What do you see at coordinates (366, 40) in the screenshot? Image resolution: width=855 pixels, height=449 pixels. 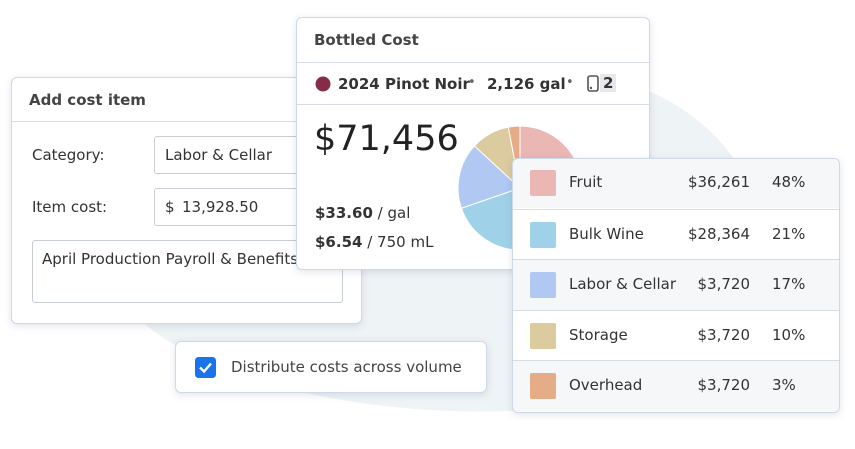 I see `card-title: Bottled Cost` at bounding box center [366, 40].